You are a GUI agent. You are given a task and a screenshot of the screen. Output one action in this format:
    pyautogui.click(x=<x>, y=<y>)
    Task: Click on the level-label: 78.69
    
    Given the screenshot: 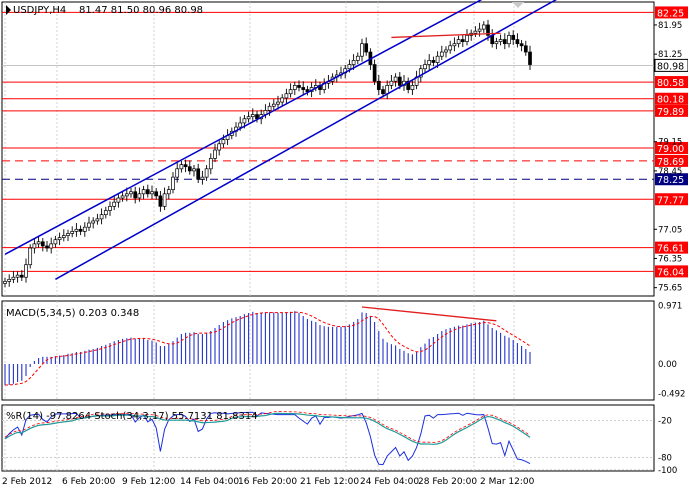 What is the action you would take?
    pyautogui.click(x=670, y=162)
    